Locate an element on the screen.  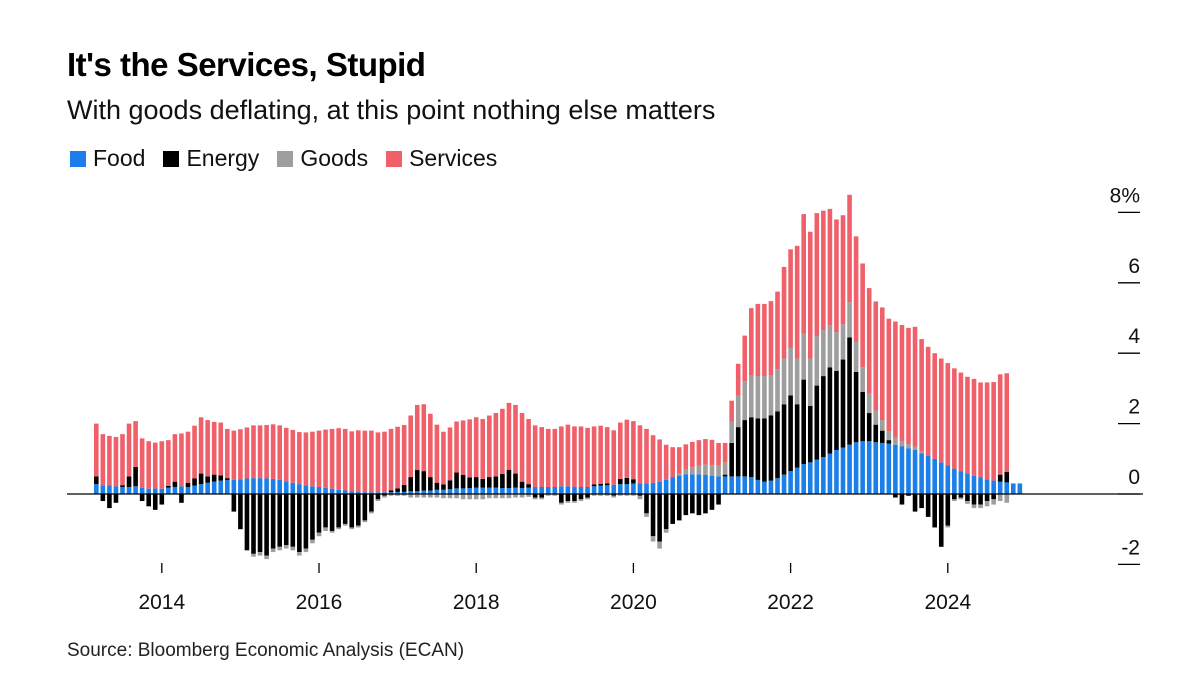
x-tick-label-5: 2024 is located at coordinates (947, 602).